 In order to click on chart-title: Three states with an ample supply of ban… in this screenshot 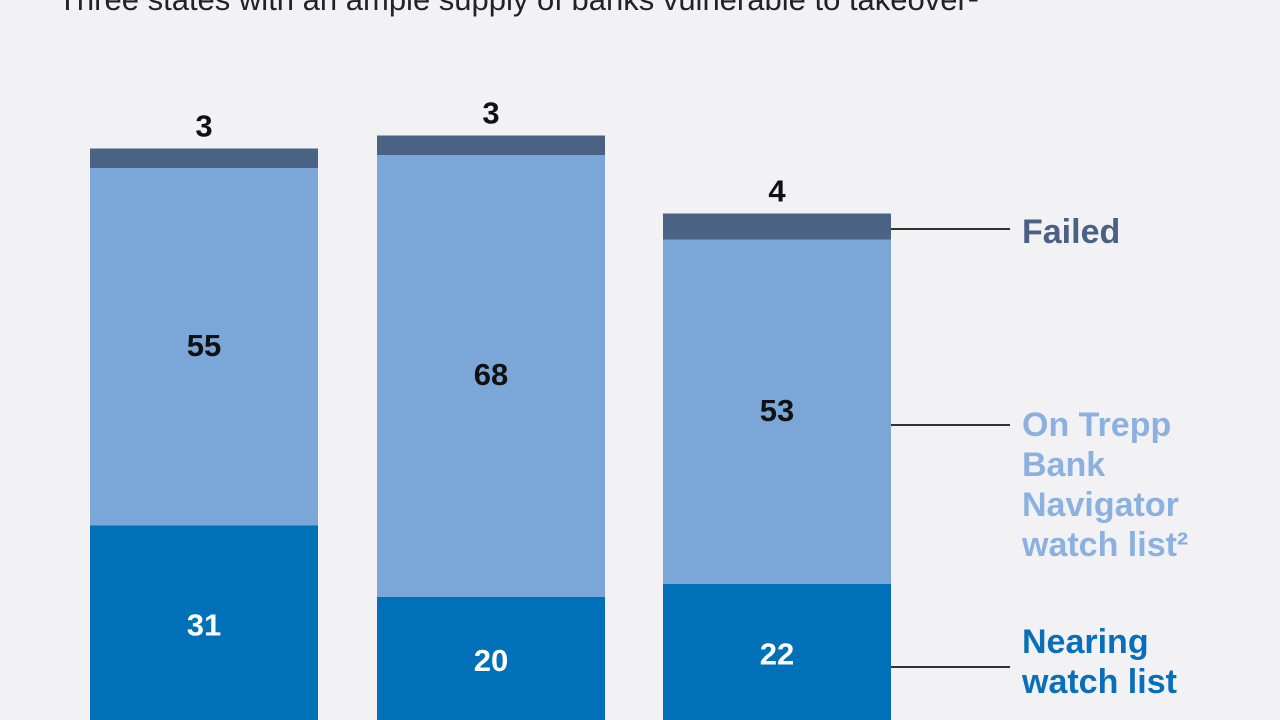, I will do `click(563, 9)`.